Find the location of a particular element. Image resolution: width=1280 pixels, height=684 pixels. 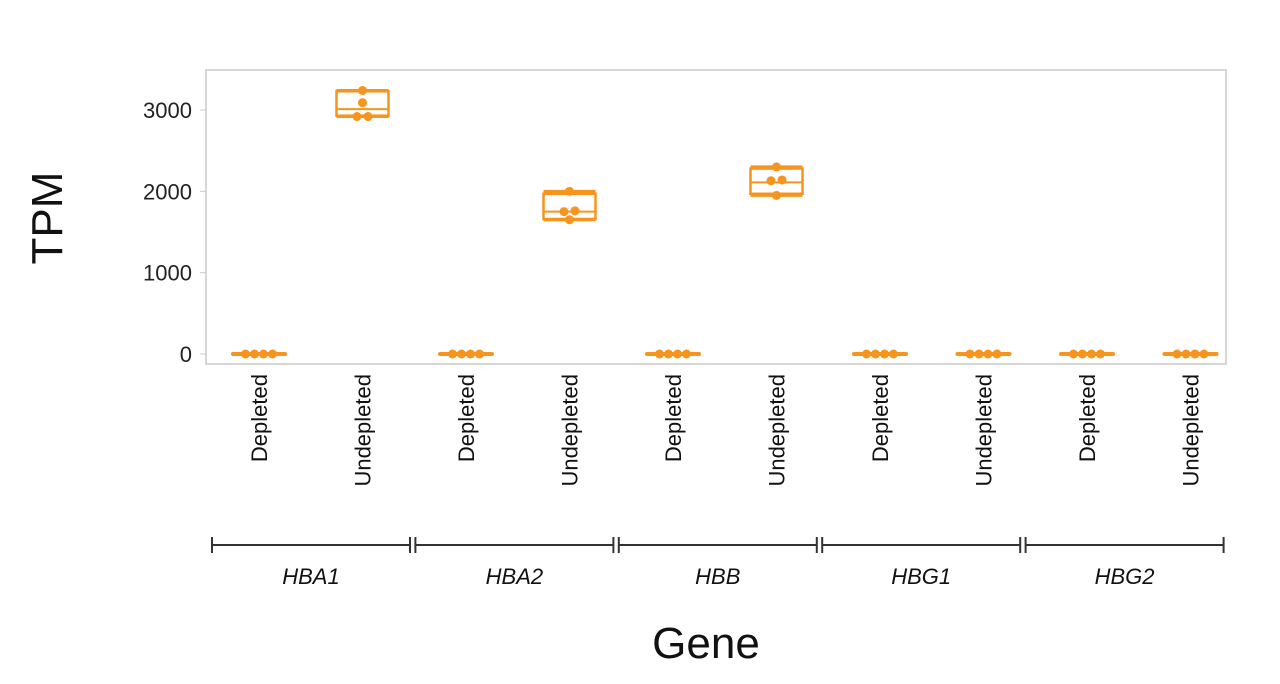

box-hba1-undepleted is located at coordinates (362, 103).